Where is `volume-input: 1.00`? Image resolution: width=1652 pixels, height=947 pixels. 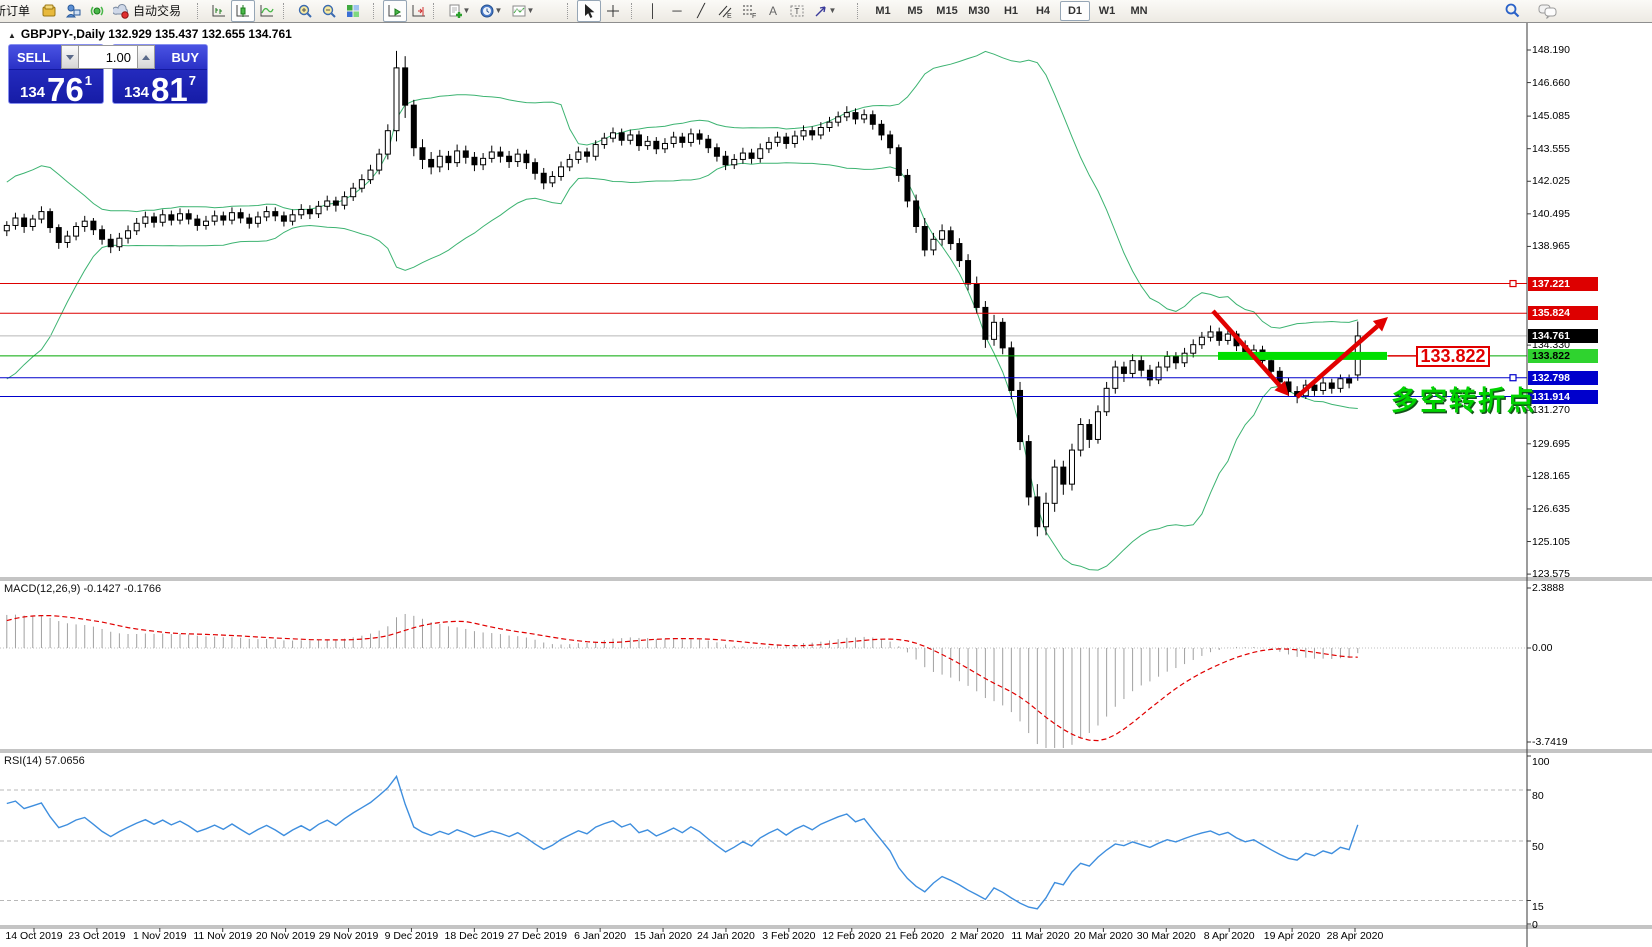
volume-input: 1.00 is located at coordinates (108, 57).